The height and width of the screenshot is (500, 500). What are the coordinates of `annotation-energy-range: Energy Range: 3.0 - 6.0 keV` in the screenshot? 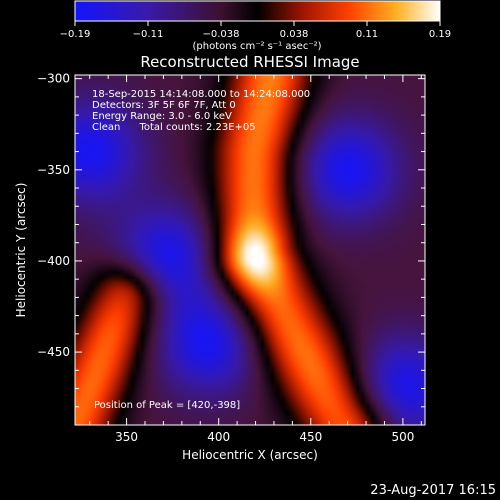 It's located at (162, 116).